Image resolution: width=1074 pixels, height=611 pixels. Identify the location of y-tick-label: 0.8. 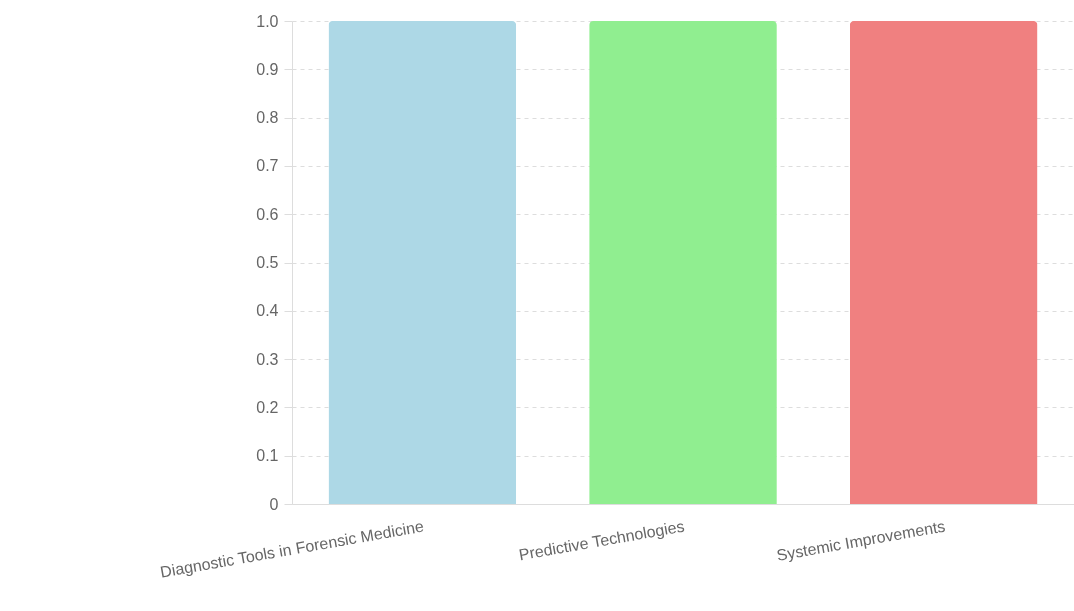
(267, 118).